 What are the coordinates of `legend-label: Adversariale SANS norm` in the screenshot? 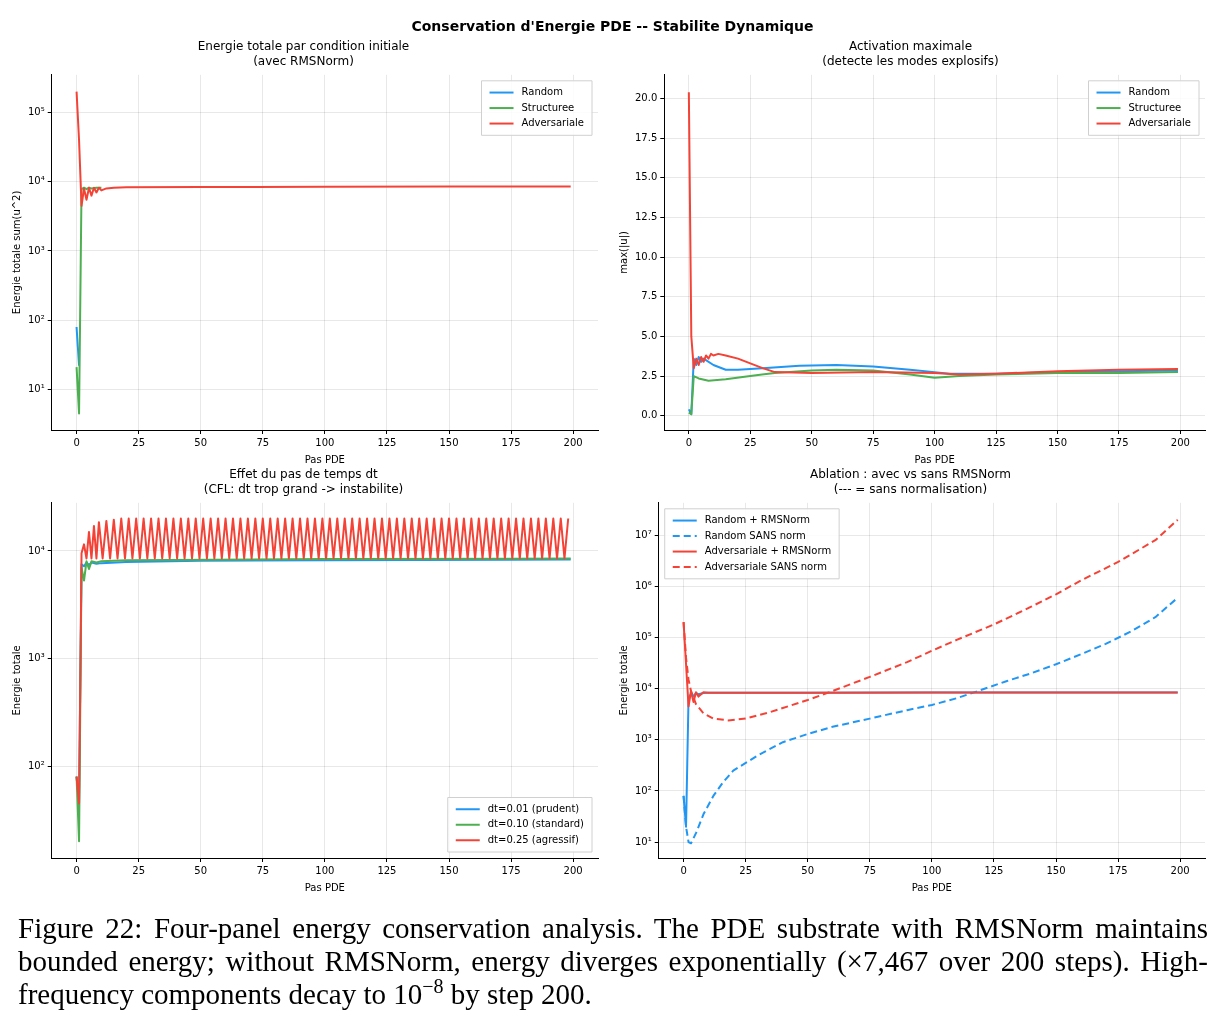 It's located at (765, 566).